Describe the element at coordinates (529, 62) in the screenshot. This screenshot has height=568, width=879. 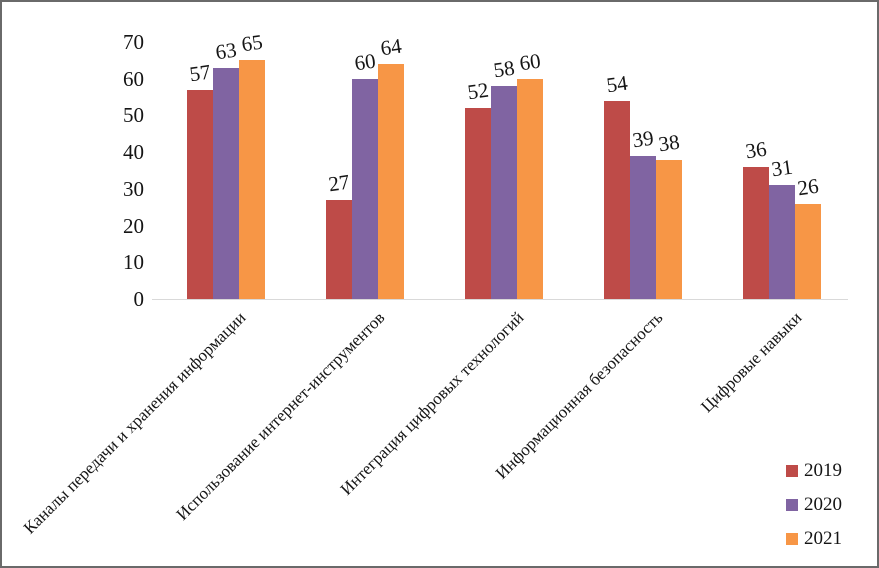
I see `bar-value-label: 60` at that location.